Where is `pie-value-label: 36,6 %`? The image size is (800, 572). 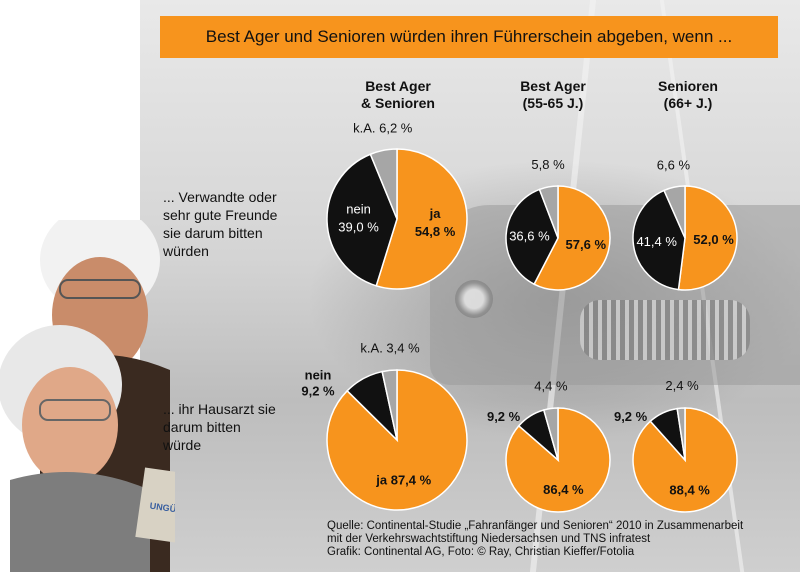 pie-value-label: 36,6 % is located at coordinates (529, 235).